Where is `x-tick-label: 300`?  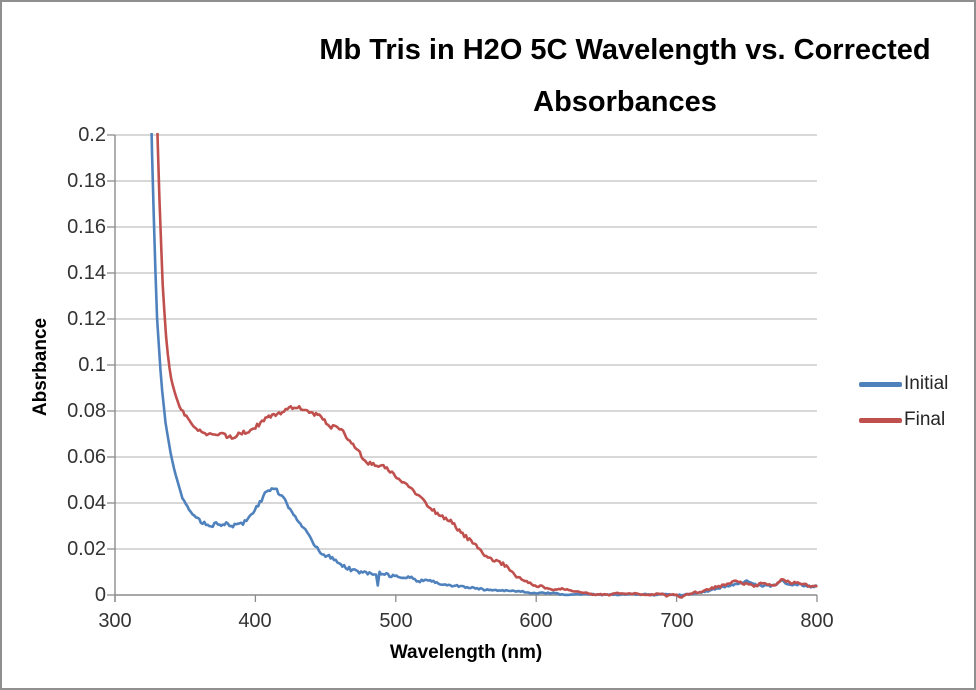
x-tick-label: 300 is located at coordinates (115, 621).